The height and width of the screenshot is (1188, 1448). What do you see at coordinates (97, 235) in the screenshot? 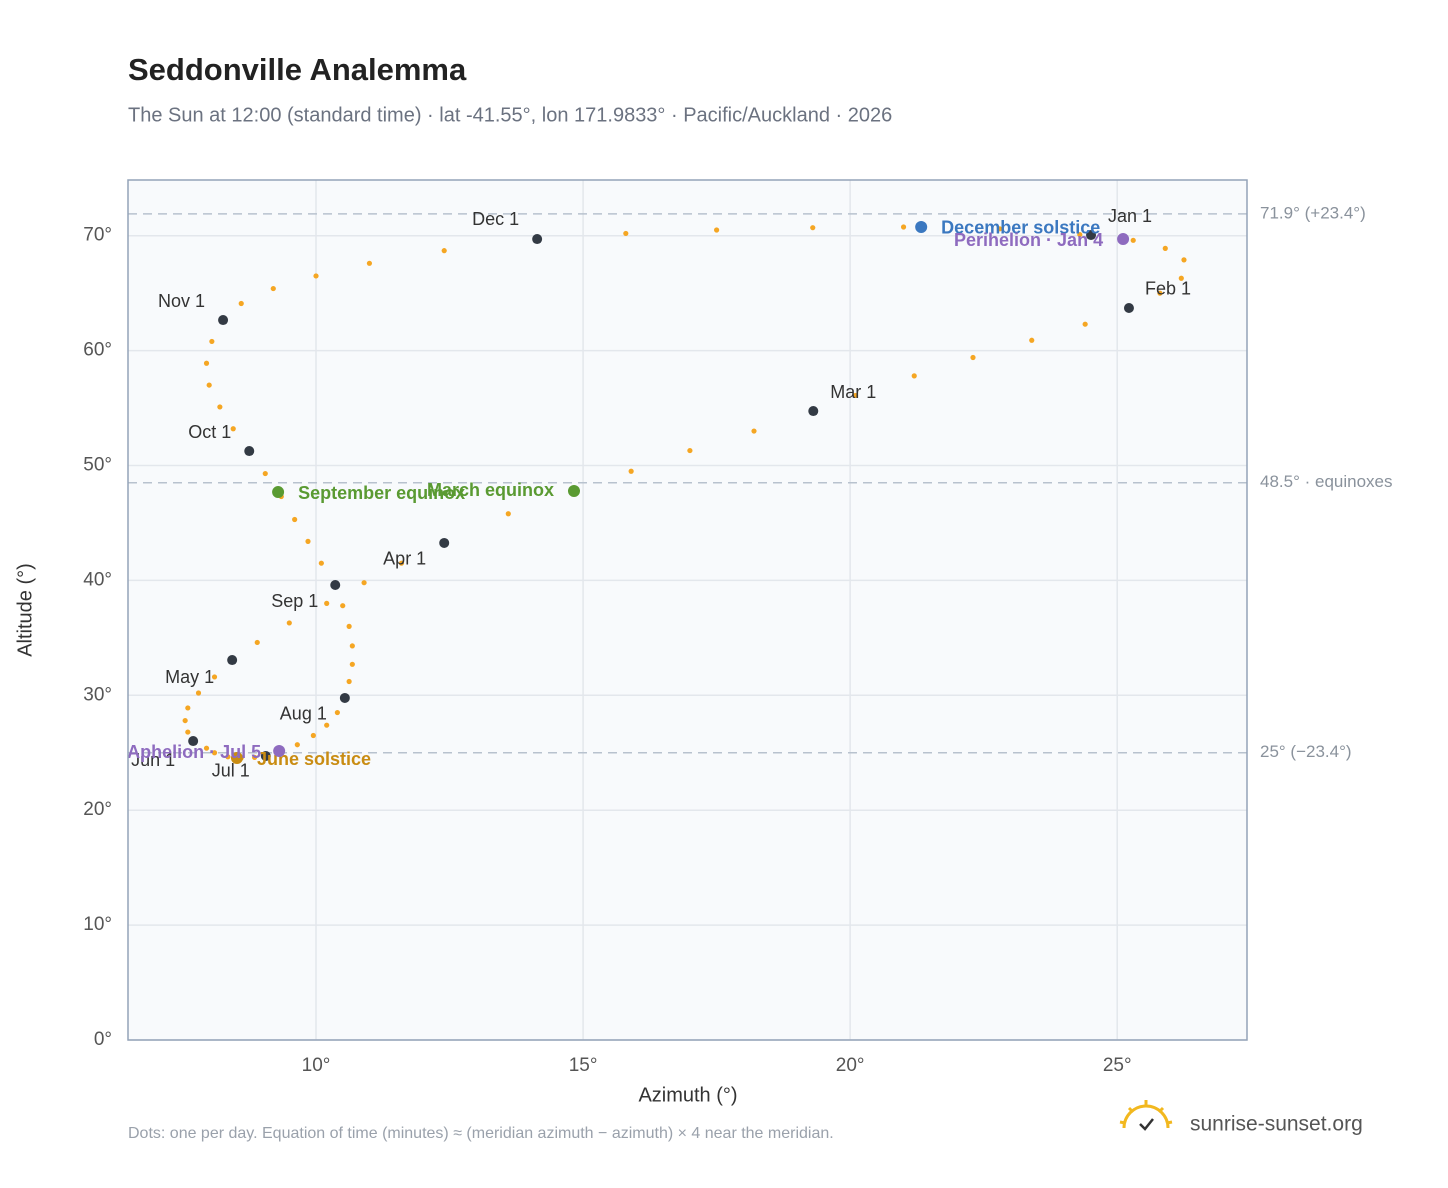
I see `y-tick-label: 70°` at bounding box center [97, 235].